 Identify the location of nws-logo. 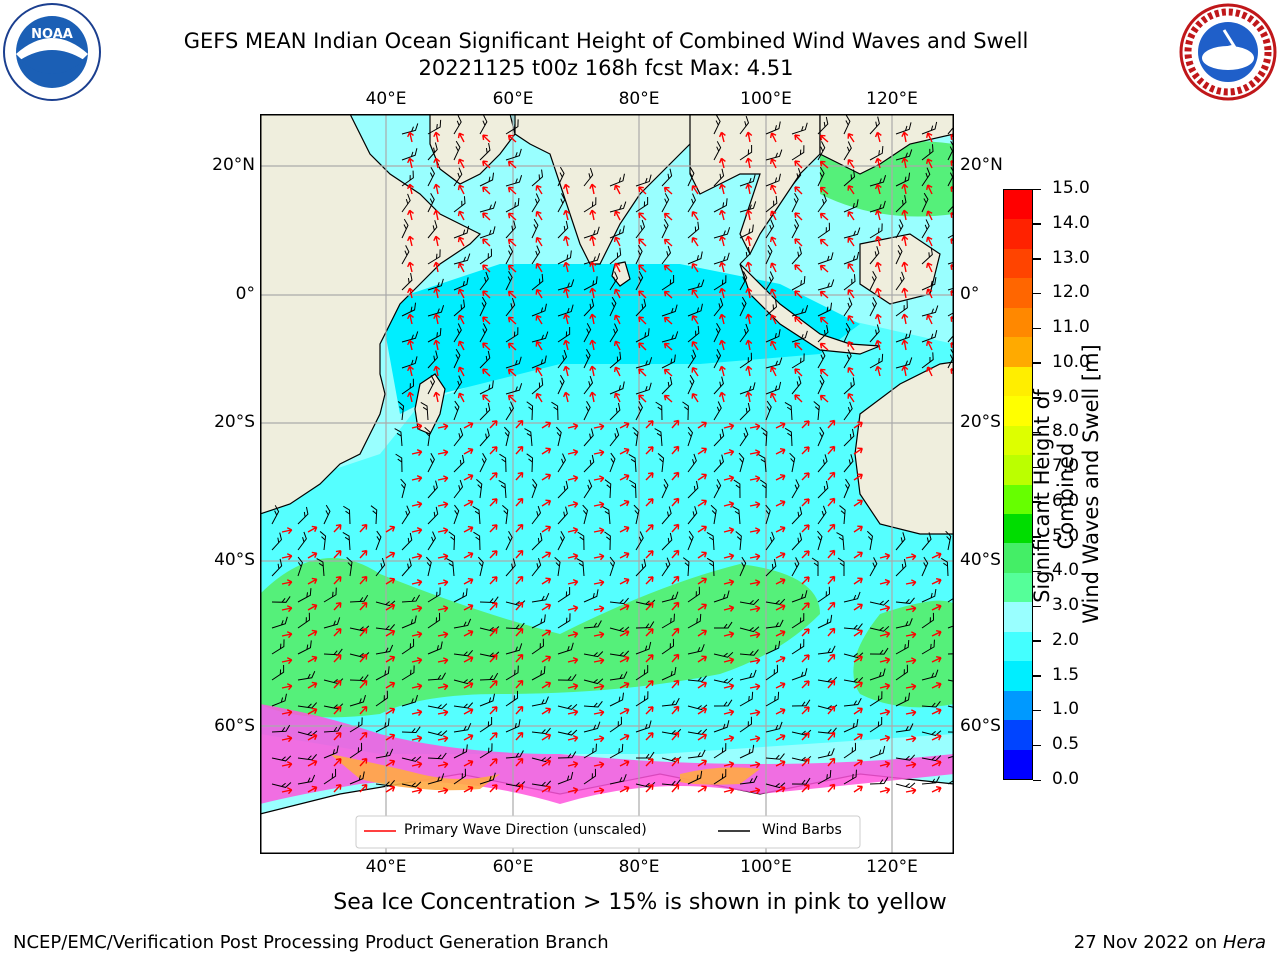
(1228, 52).